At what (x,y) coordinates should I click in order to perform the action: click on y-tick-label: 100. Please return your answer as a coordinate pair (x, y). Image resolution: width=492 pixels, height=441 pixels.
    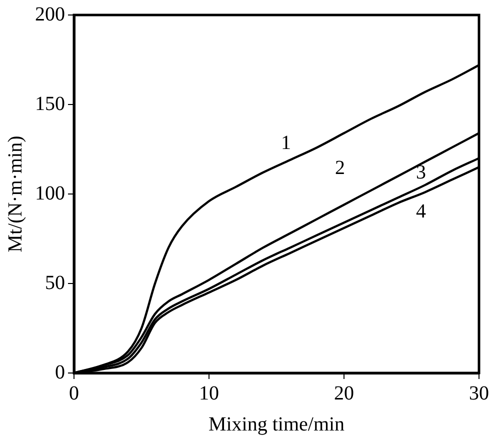
    Looking at the image, I should click on (50, 193).